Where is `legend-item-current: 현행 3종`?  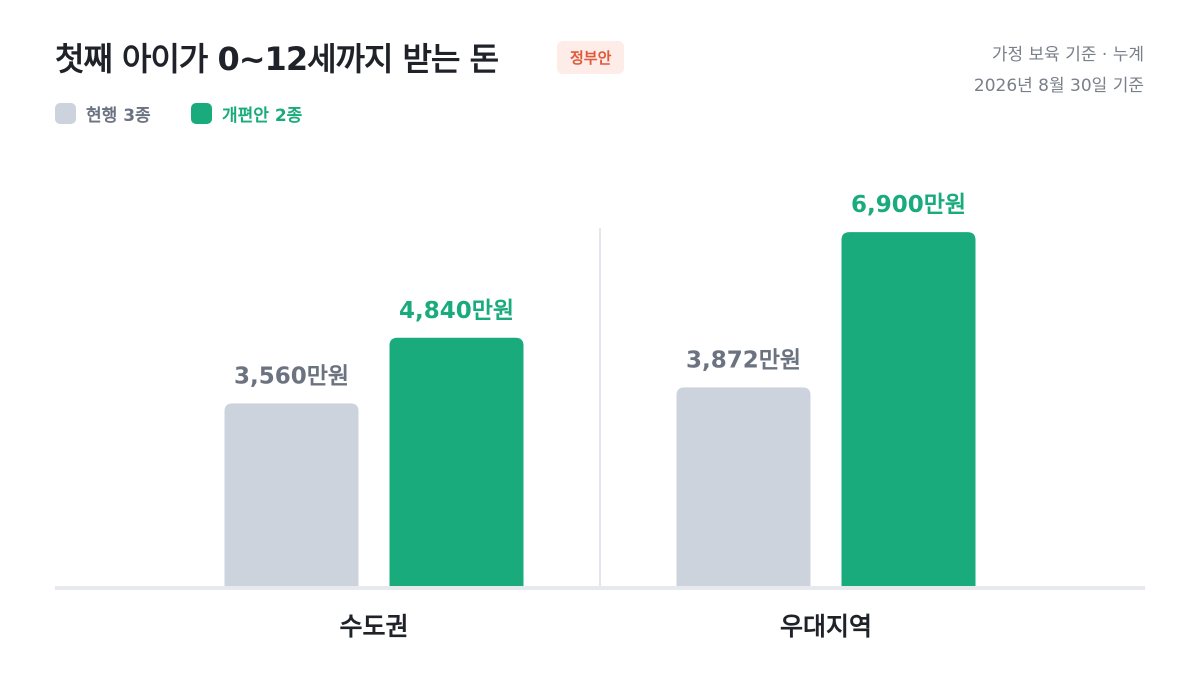 legend-item-current: 현행 3종 is located at coordinates (103, 113).